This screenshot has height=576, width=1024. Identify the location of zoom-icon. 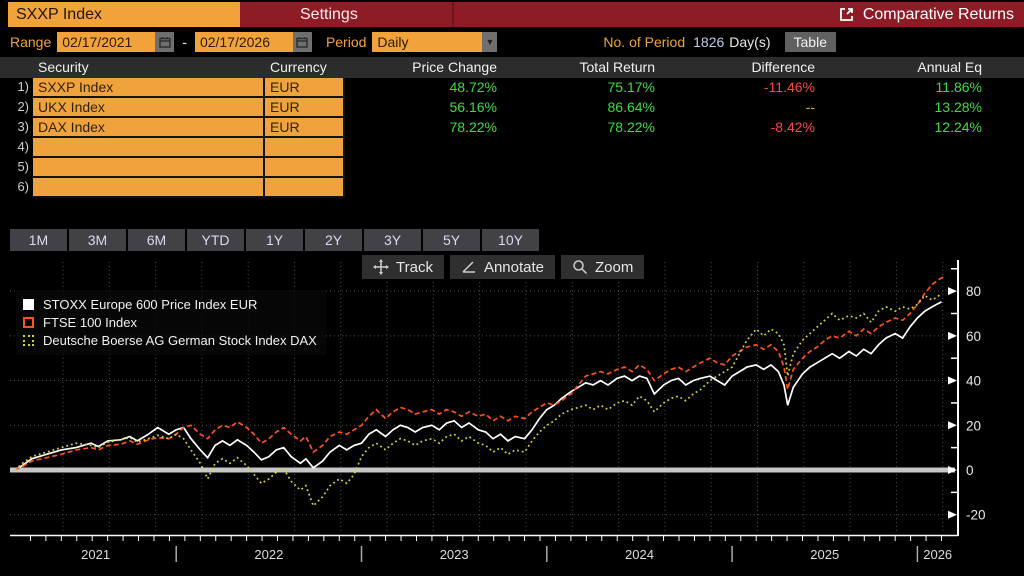
(580, 267).